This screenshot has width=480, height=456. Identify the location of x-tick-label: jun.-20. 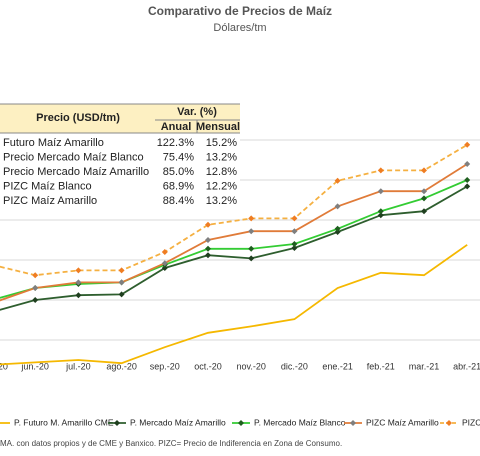
(34, 366).